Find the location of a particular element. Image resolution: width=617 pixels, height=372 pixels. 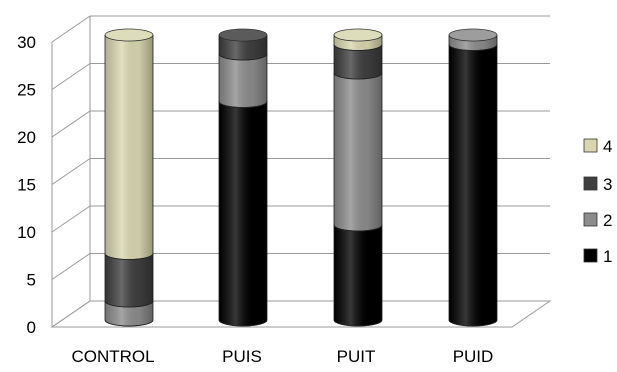

y-tick-label: 0 is located at coordinates (31, 327).